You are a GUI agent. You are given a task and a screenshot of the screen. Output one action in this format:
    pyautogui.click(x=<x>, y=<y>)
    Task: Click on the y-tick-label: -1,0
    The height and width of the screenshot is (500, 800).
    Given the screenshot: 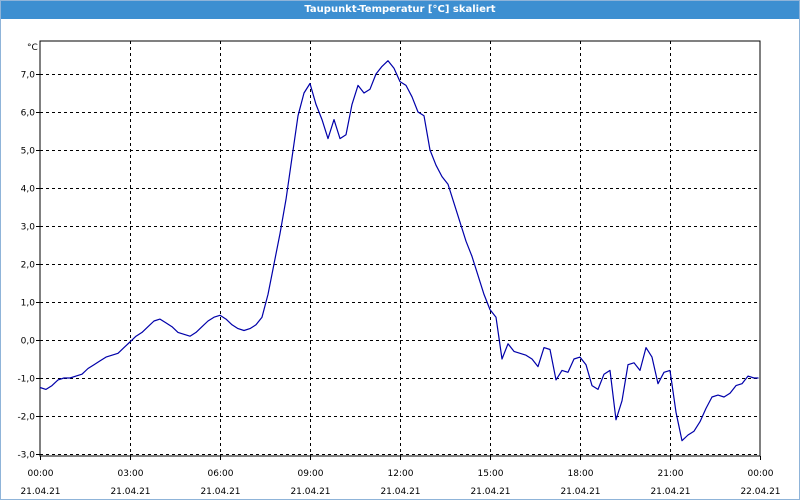 What is the action you would take?
    pyautogui.click(x=26, y=380)
    